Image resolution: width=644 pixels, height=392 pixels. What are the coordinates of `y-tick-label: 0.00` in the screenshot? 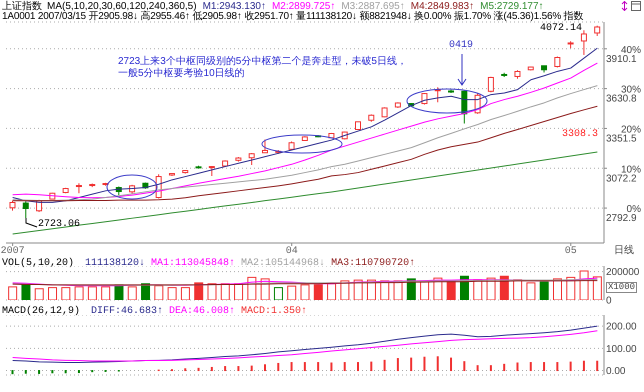 It's located at (616, 372).